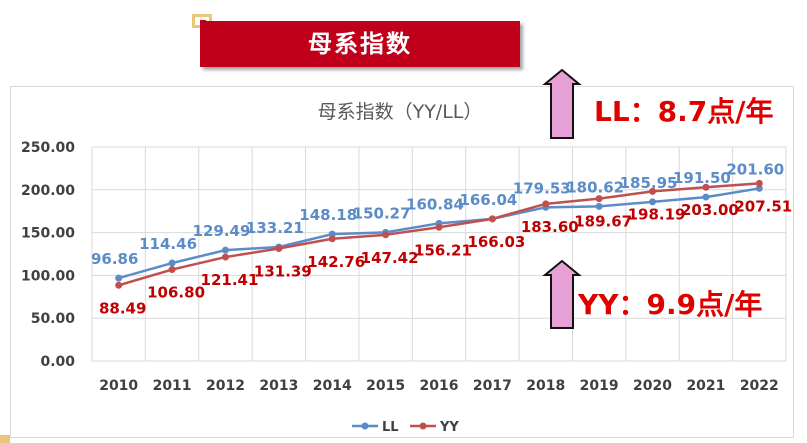 The width and height of the screenshot is (807, 443). I want to click on data-label-ll: 160.84, so click(435, 204).